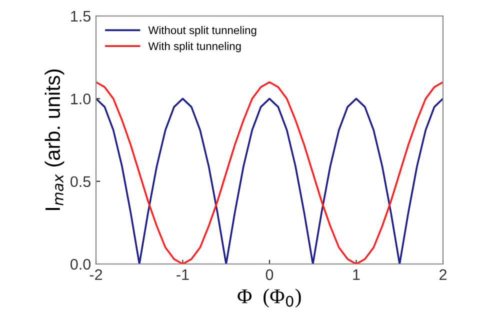  Describe the element at coordinates (269, 298) in the screenshot. I see `x-axis-title: Φ (Φ$_{0}$)` at that location.